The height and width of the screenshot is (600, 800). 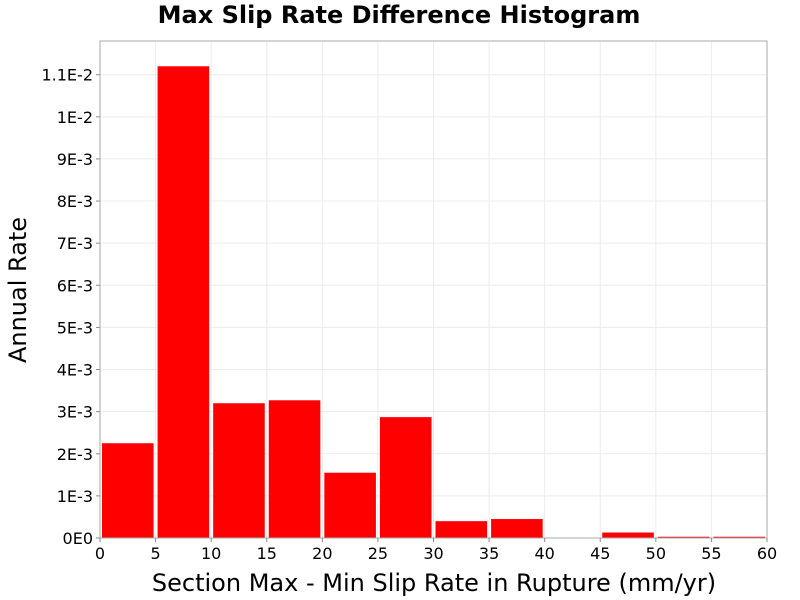 What do you see at coordinates (75, 454) in the screenshot?
I see `y-tick-label: 2E-3` at bounding box center [75, 454].